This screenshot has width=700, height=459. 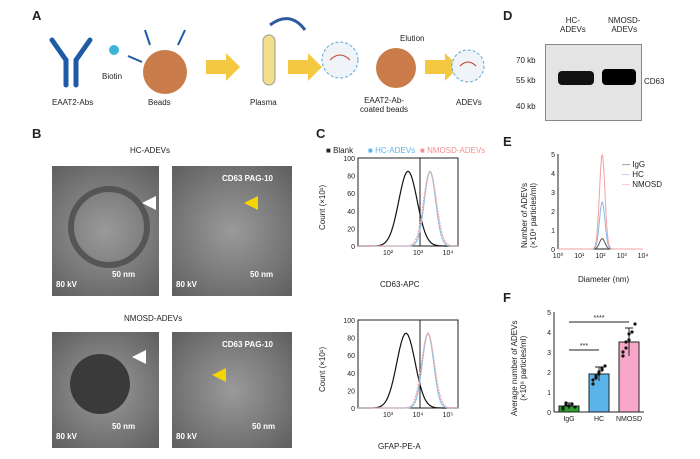 I want to click on flow-plot-bottom: 0 20 40 60 80 100 10³ 10⁴ 10⁵, so click(x=401, y=368).